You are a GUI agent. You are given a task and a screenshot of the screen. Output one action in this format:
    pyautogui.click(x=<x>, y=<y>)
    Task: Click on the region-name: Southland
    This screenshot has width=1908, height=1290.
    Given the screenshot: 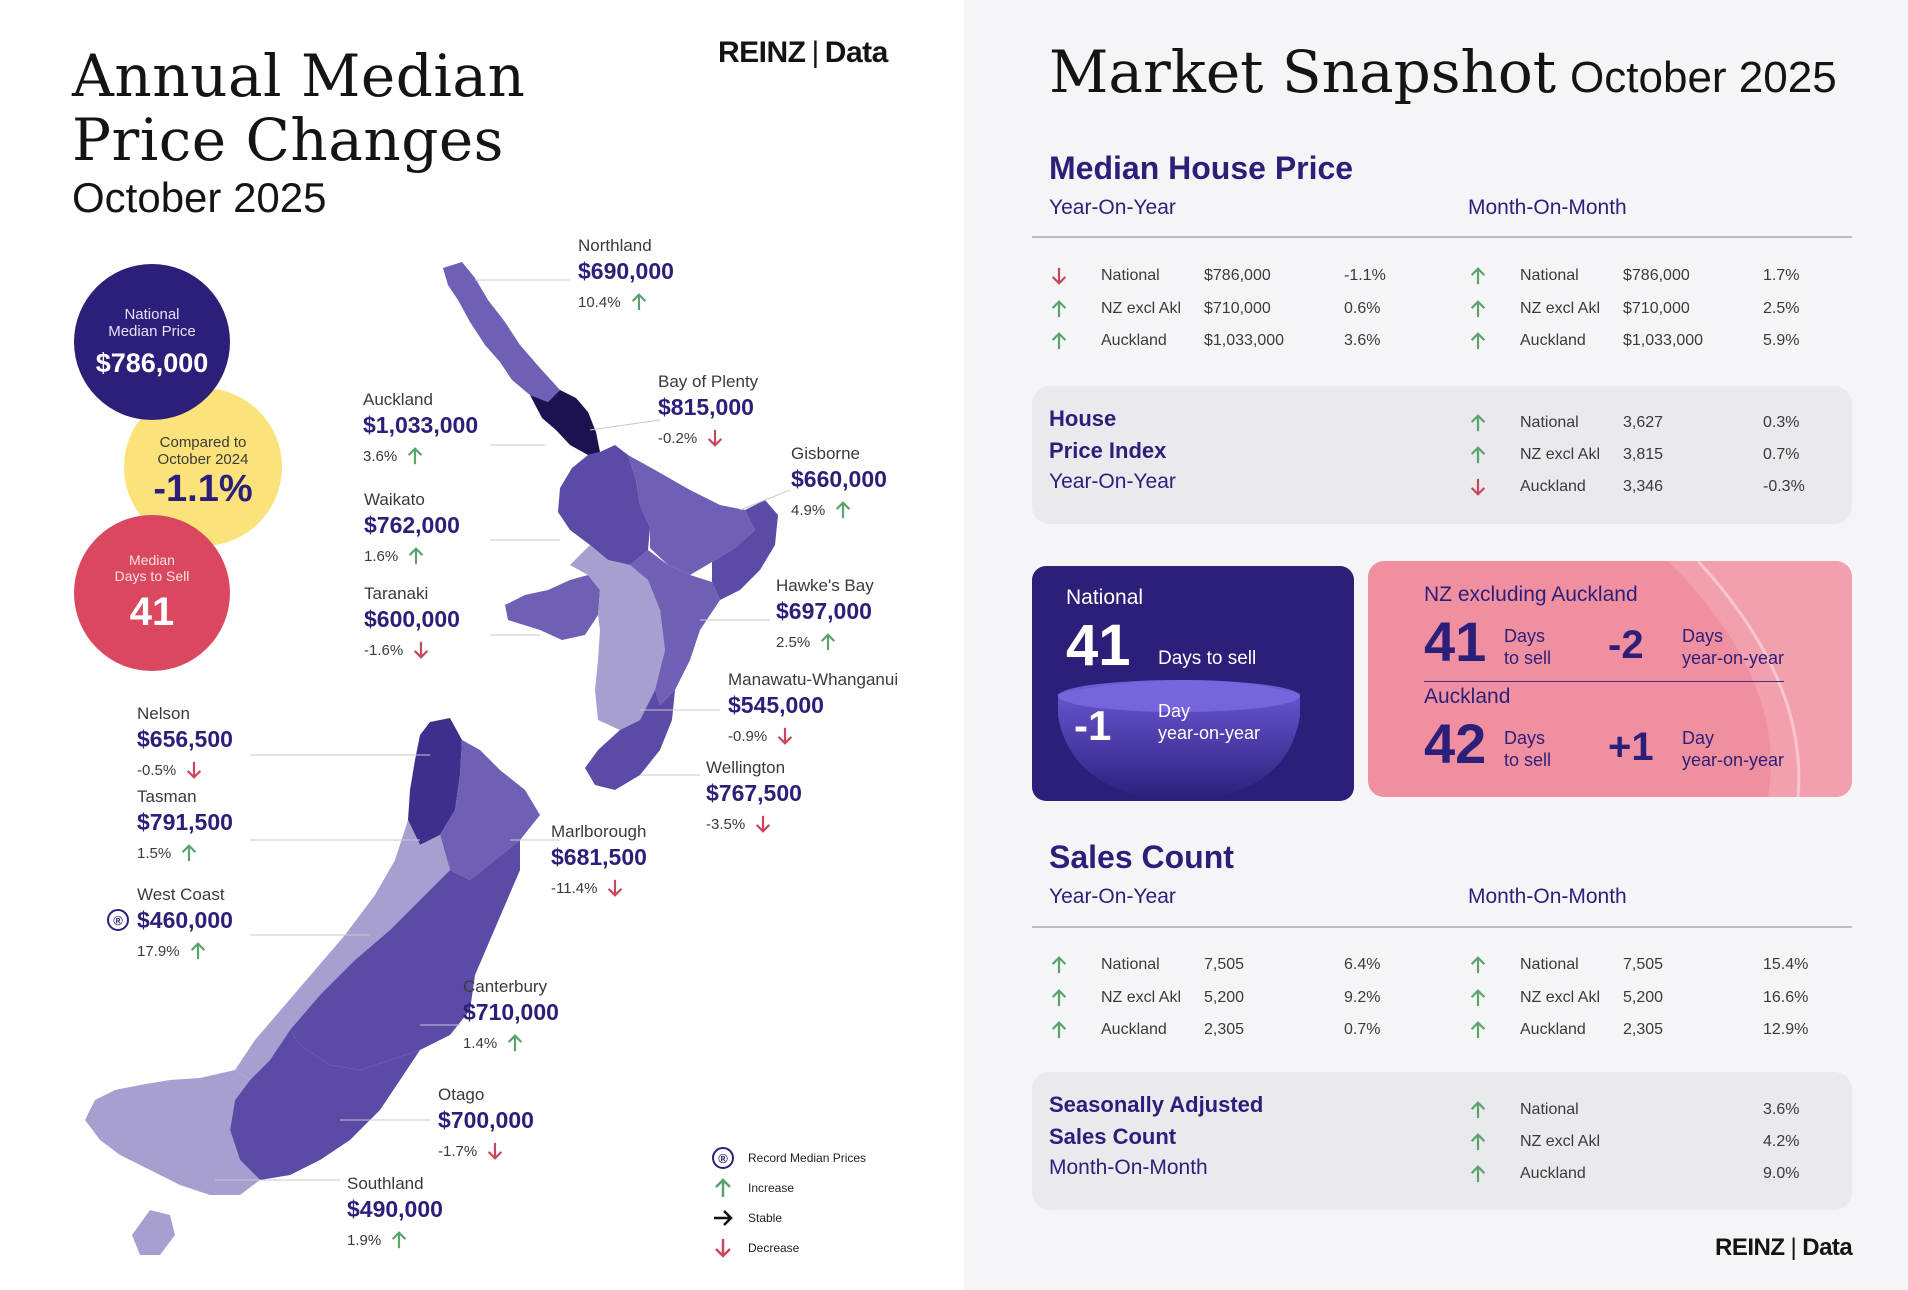 What is the action you would take?
    pyautogui.click(x=385, y=1183)
    